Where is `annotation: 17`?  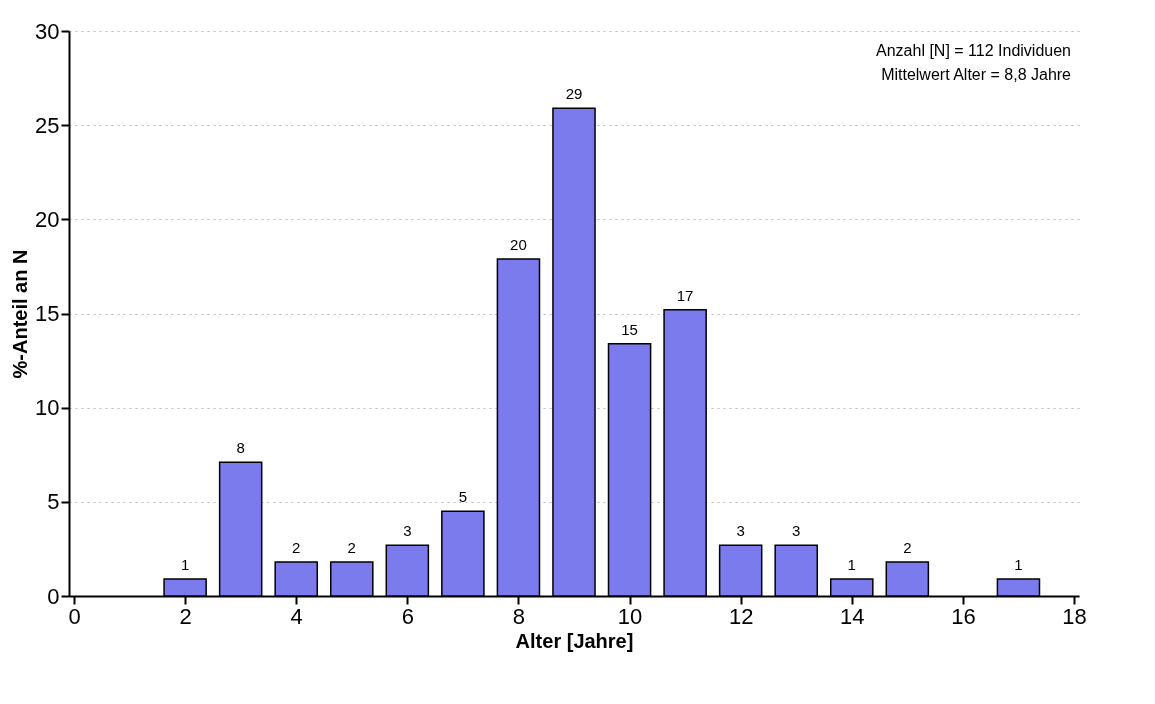 annotation: 17 is located at coordinates (685, 295).